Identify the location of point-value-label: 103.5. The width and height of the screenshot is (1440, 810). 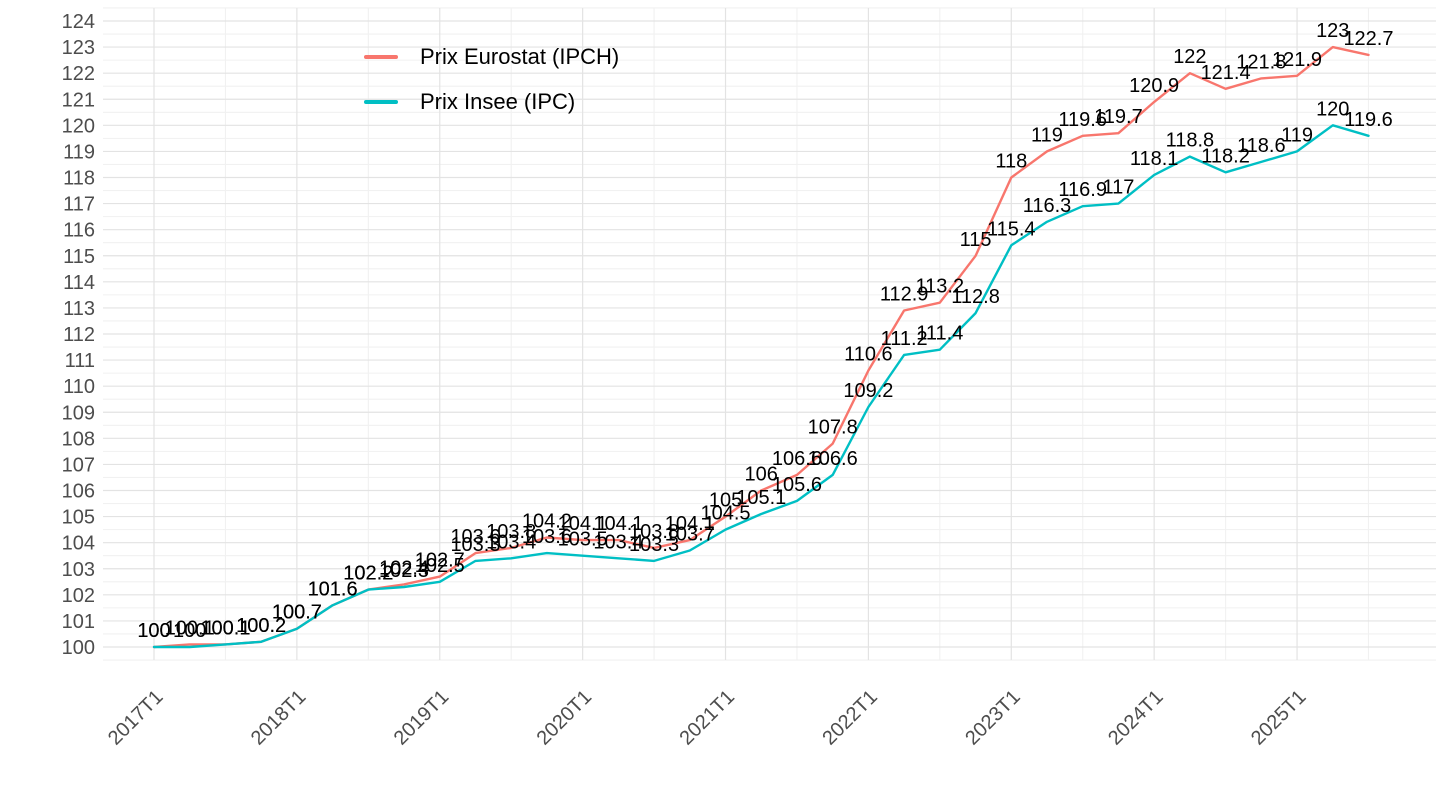
(583, 540).